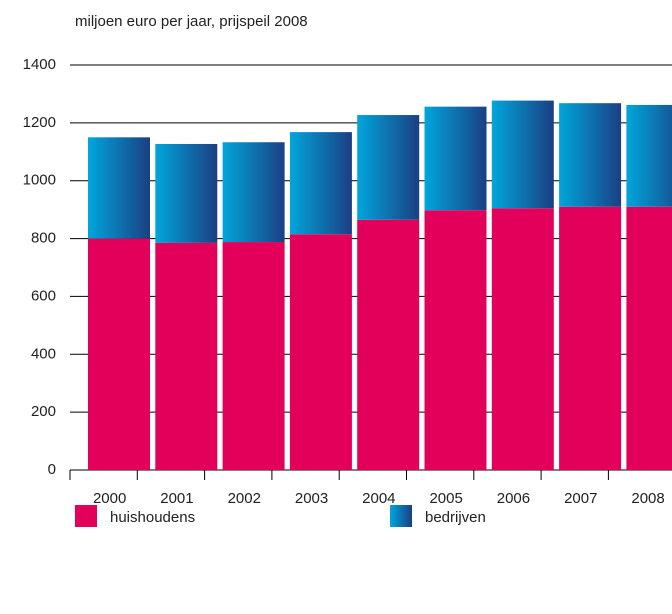 The height and width of the screenshot is (614, 672). What do you see at coordinates (513, 498) in the screenshot?
I see `x-tick-label: 2006` at bounding box center [513, 498].